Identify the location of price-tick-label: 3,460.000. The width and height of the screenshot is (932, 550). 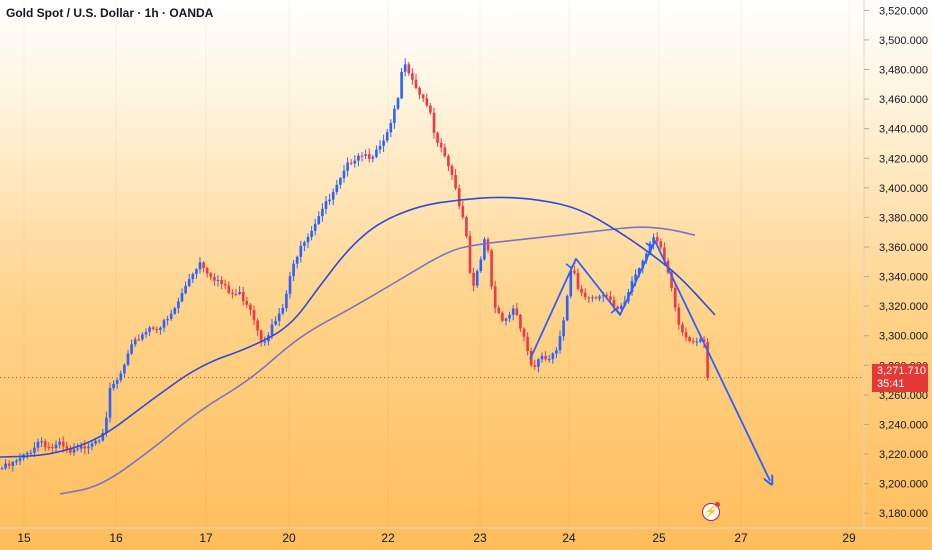
(903, 100).